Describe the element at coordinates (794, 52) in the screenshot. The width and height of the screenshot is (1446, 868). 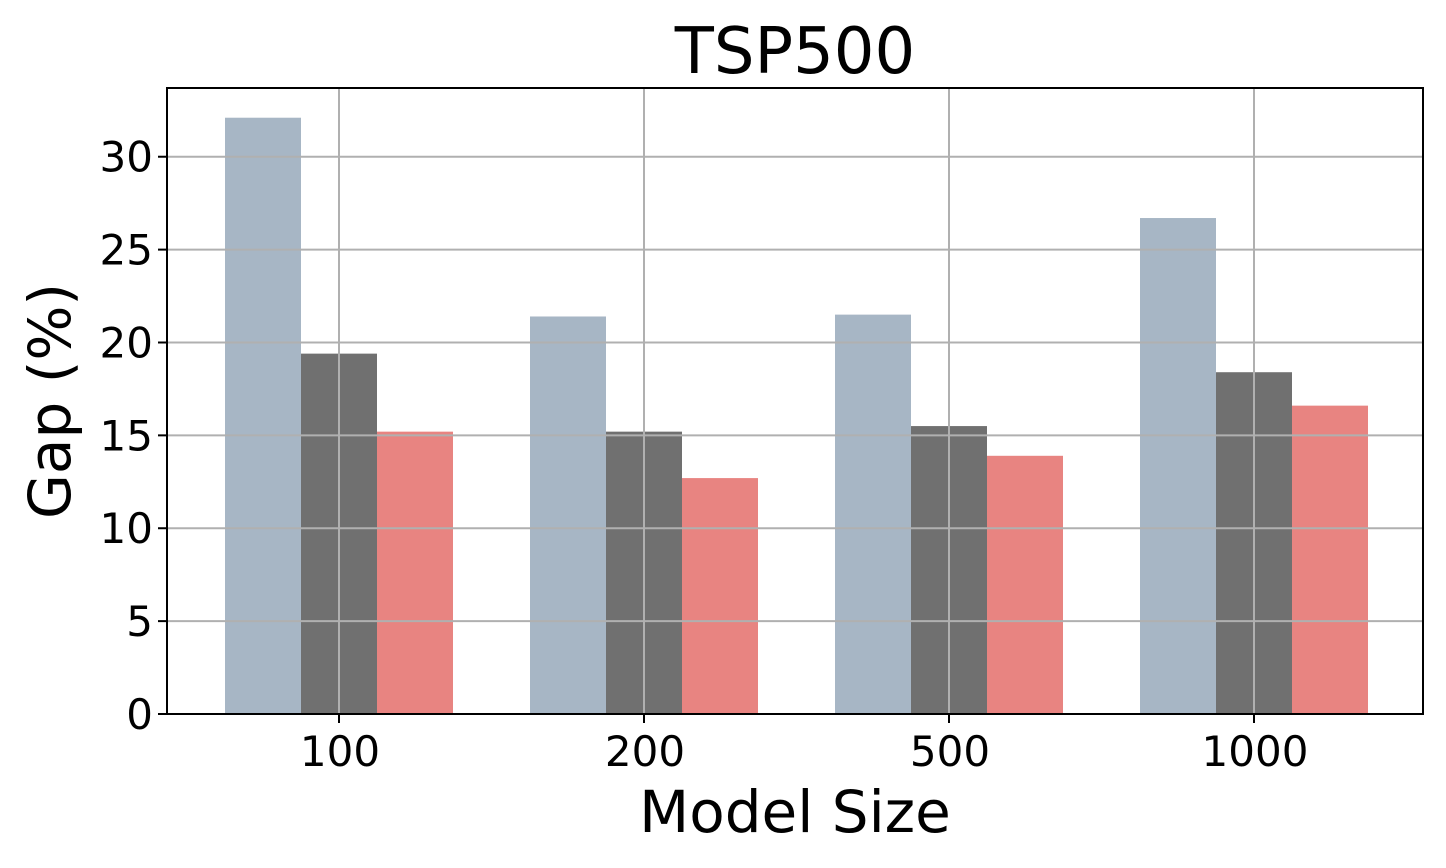
I see `chart-title: TSP500` at that location.